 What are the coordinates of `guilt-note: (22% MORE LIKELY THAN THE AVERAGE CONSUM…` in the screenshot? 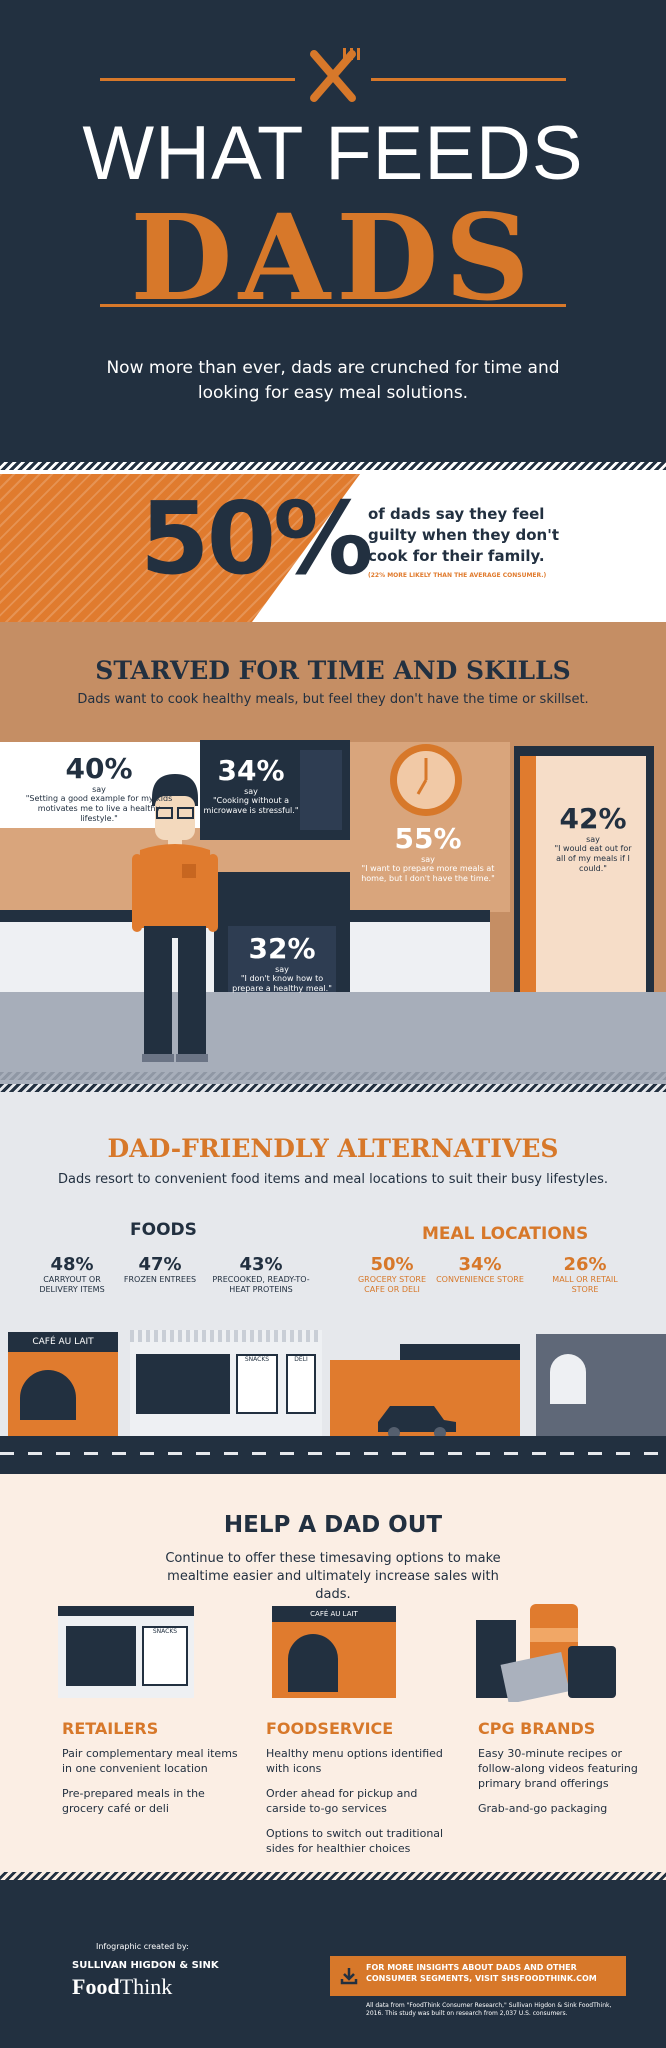 It's located at (457, 575).